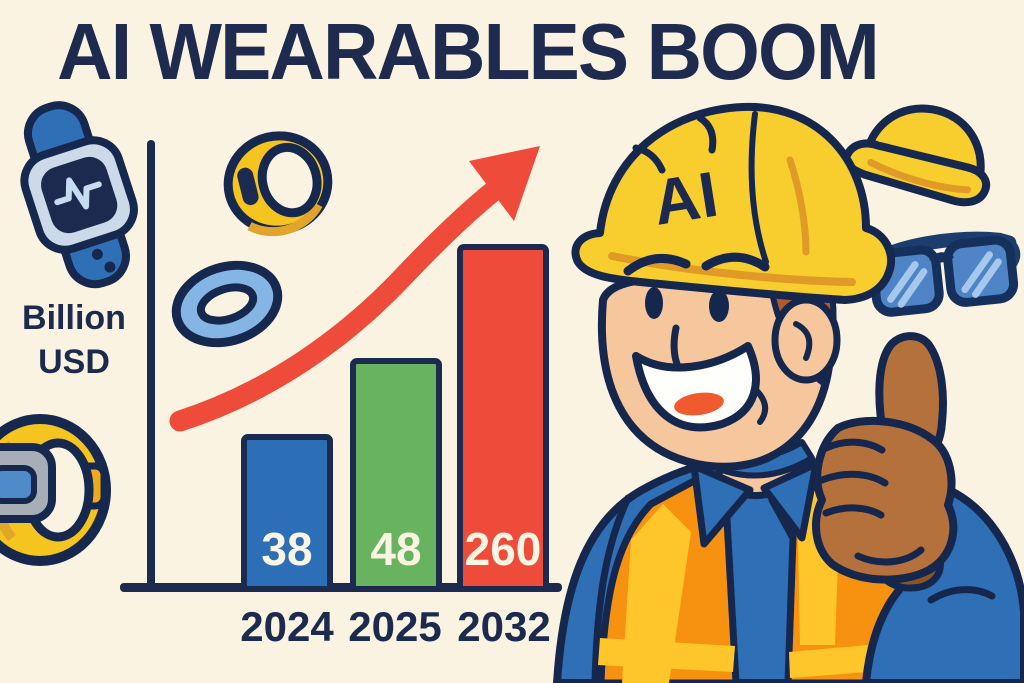 The width and height of the screenshot is (1024, 683). What do you see at coordinates (341, 587) in the screenshot?
I see `x-axis` at bounding box center [341, 587].